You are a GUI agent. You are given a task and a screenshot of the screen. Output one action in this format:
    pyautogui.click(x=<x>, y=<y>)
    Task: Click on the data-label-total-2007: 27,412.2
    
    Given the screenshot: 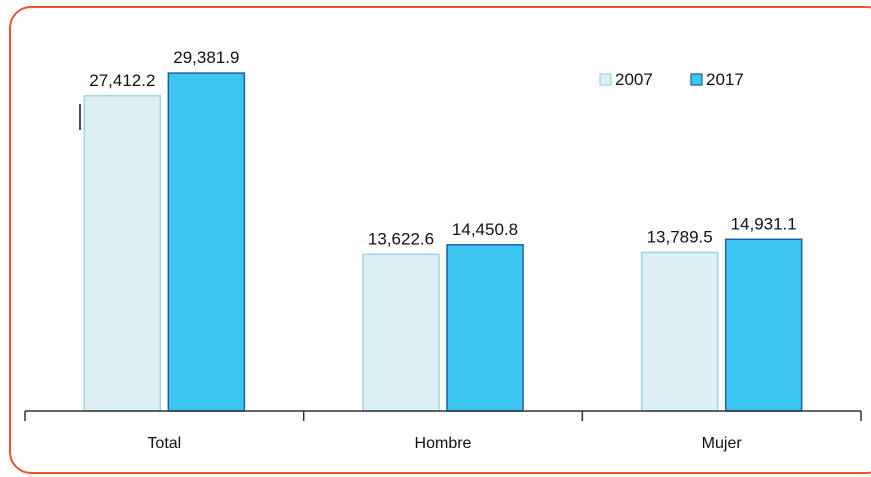 What is the action you would take?
    pyautogui.click(x=122, y=80)
    